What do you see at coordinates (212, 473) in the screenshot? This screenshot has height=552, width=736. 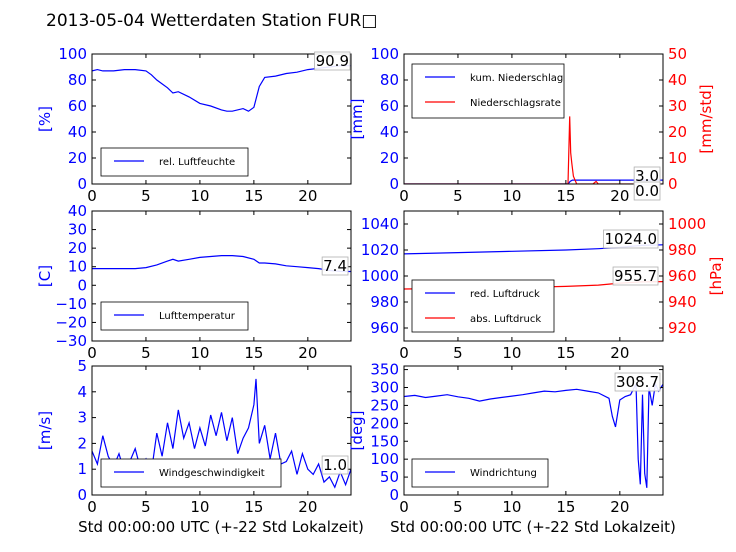 I see `legend-entry: Windgeschwindigkeit` at bounding box center [212, 473].